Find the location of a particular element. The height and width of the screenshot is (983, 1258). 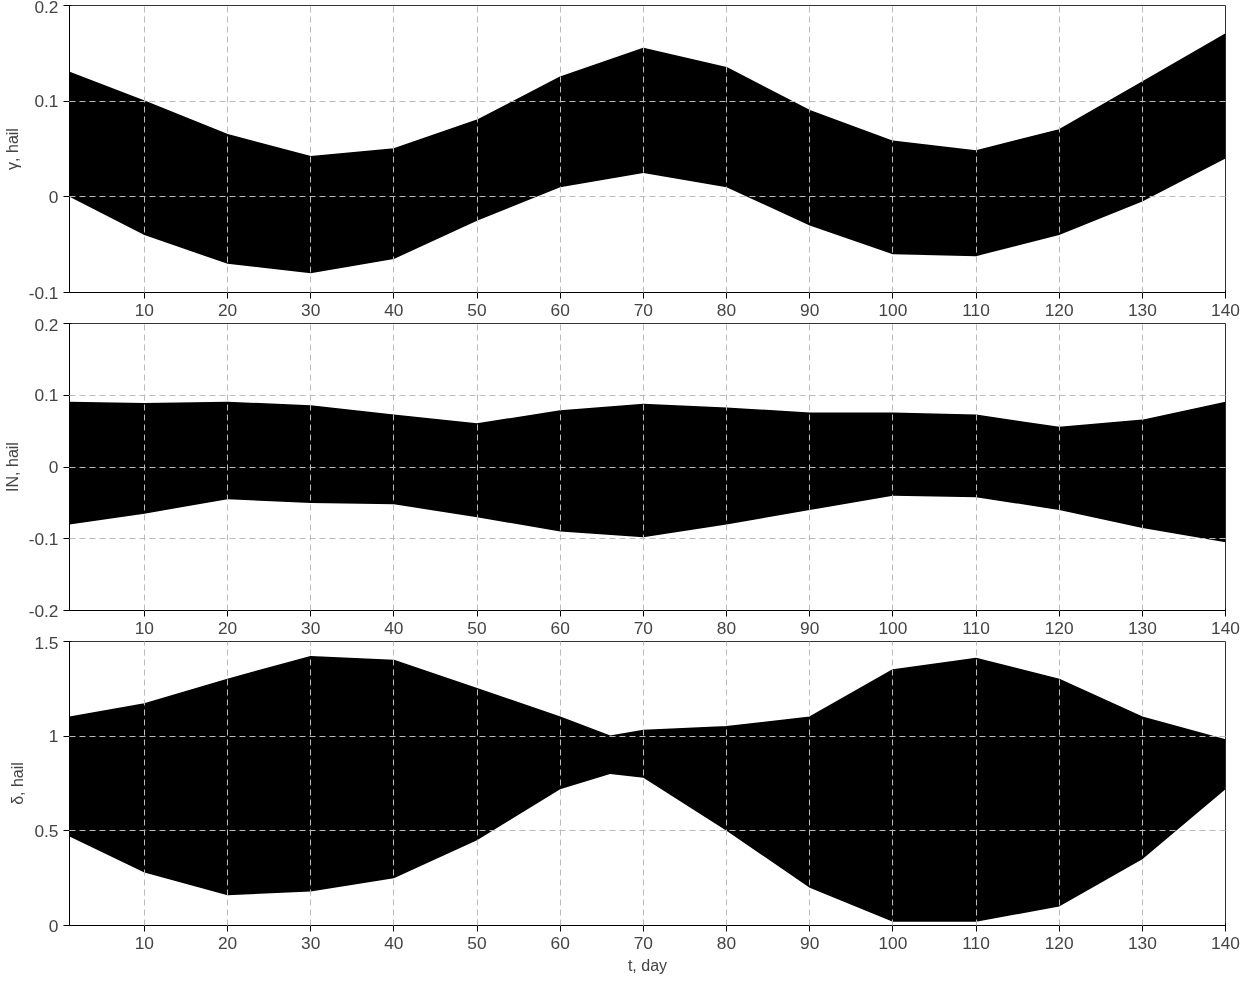

y-tick-label: 1 is located at coordinates (53, 736).